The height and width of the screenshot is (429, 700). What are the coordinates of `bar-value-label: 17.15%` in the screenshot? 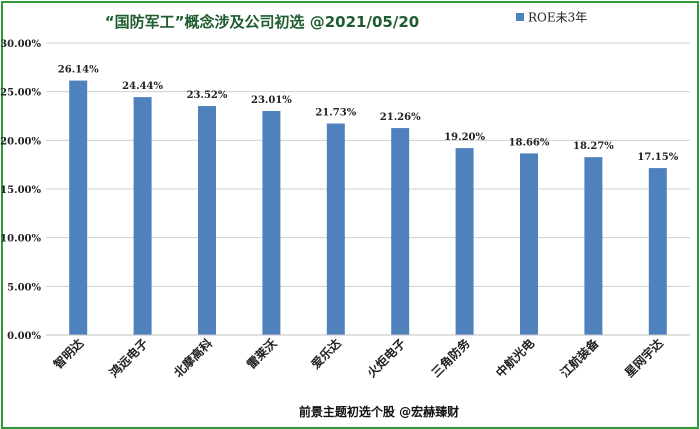 It's located at (657, 157).